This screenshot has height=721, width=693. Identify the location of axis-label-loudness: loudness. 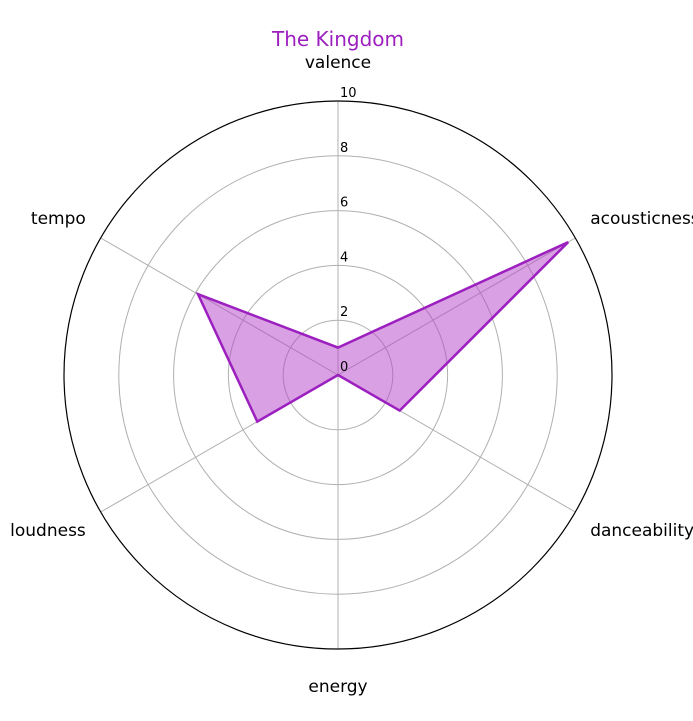
(48, 531).